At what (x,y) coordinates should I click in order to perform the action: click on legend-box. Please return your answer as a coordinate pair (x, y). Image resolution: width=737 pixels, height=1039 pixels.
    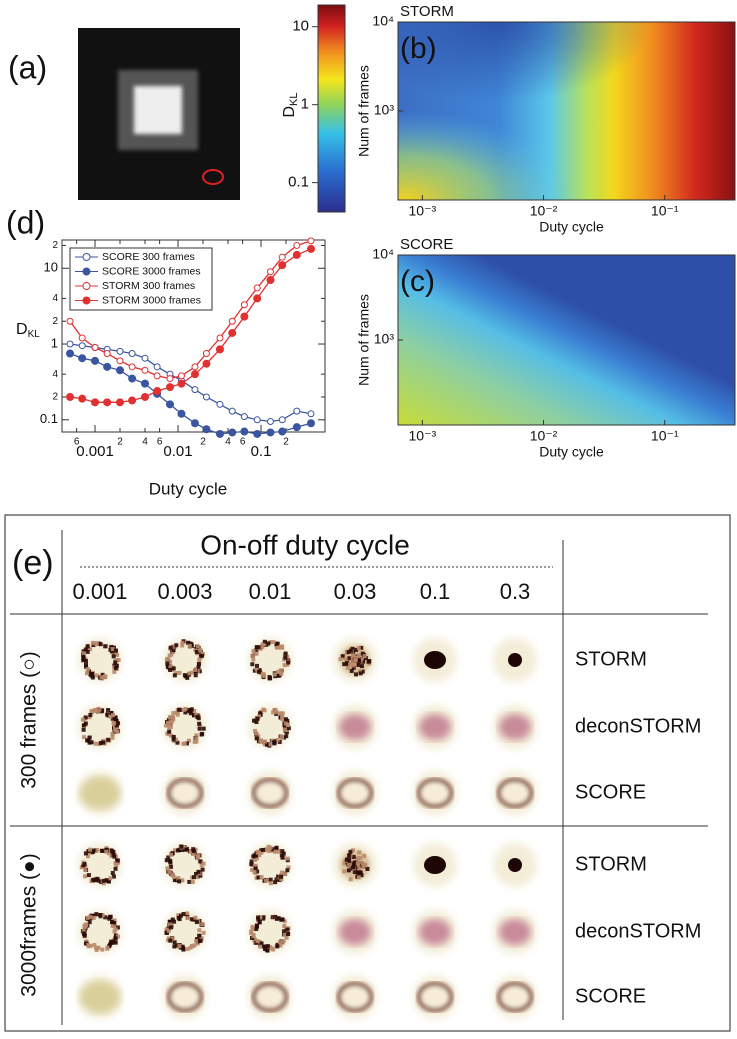
    Looking at the image, I should click on (141, 279).